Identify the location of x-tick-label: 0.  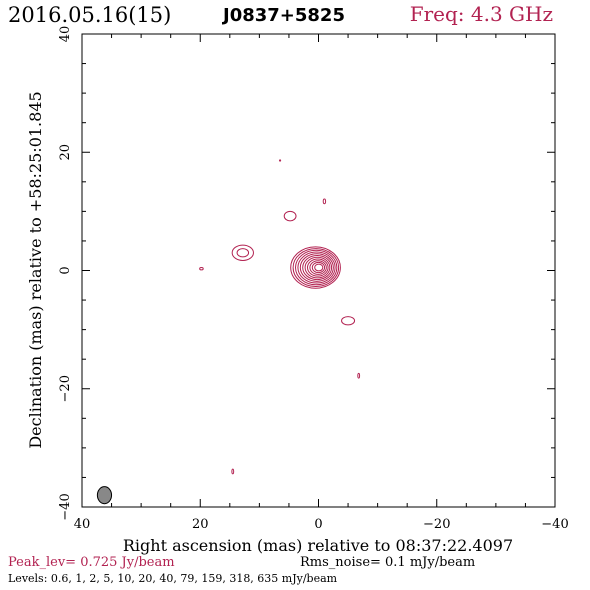
(318, 524).